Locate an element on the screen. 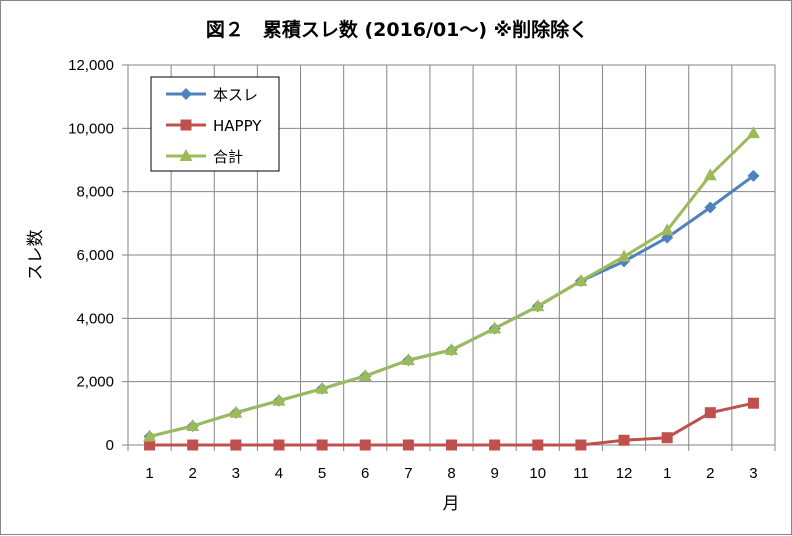 Image resolution: width=792 pixels, height=536 pixels. y-tick-label: 0 is located at coordinates (110, 445).